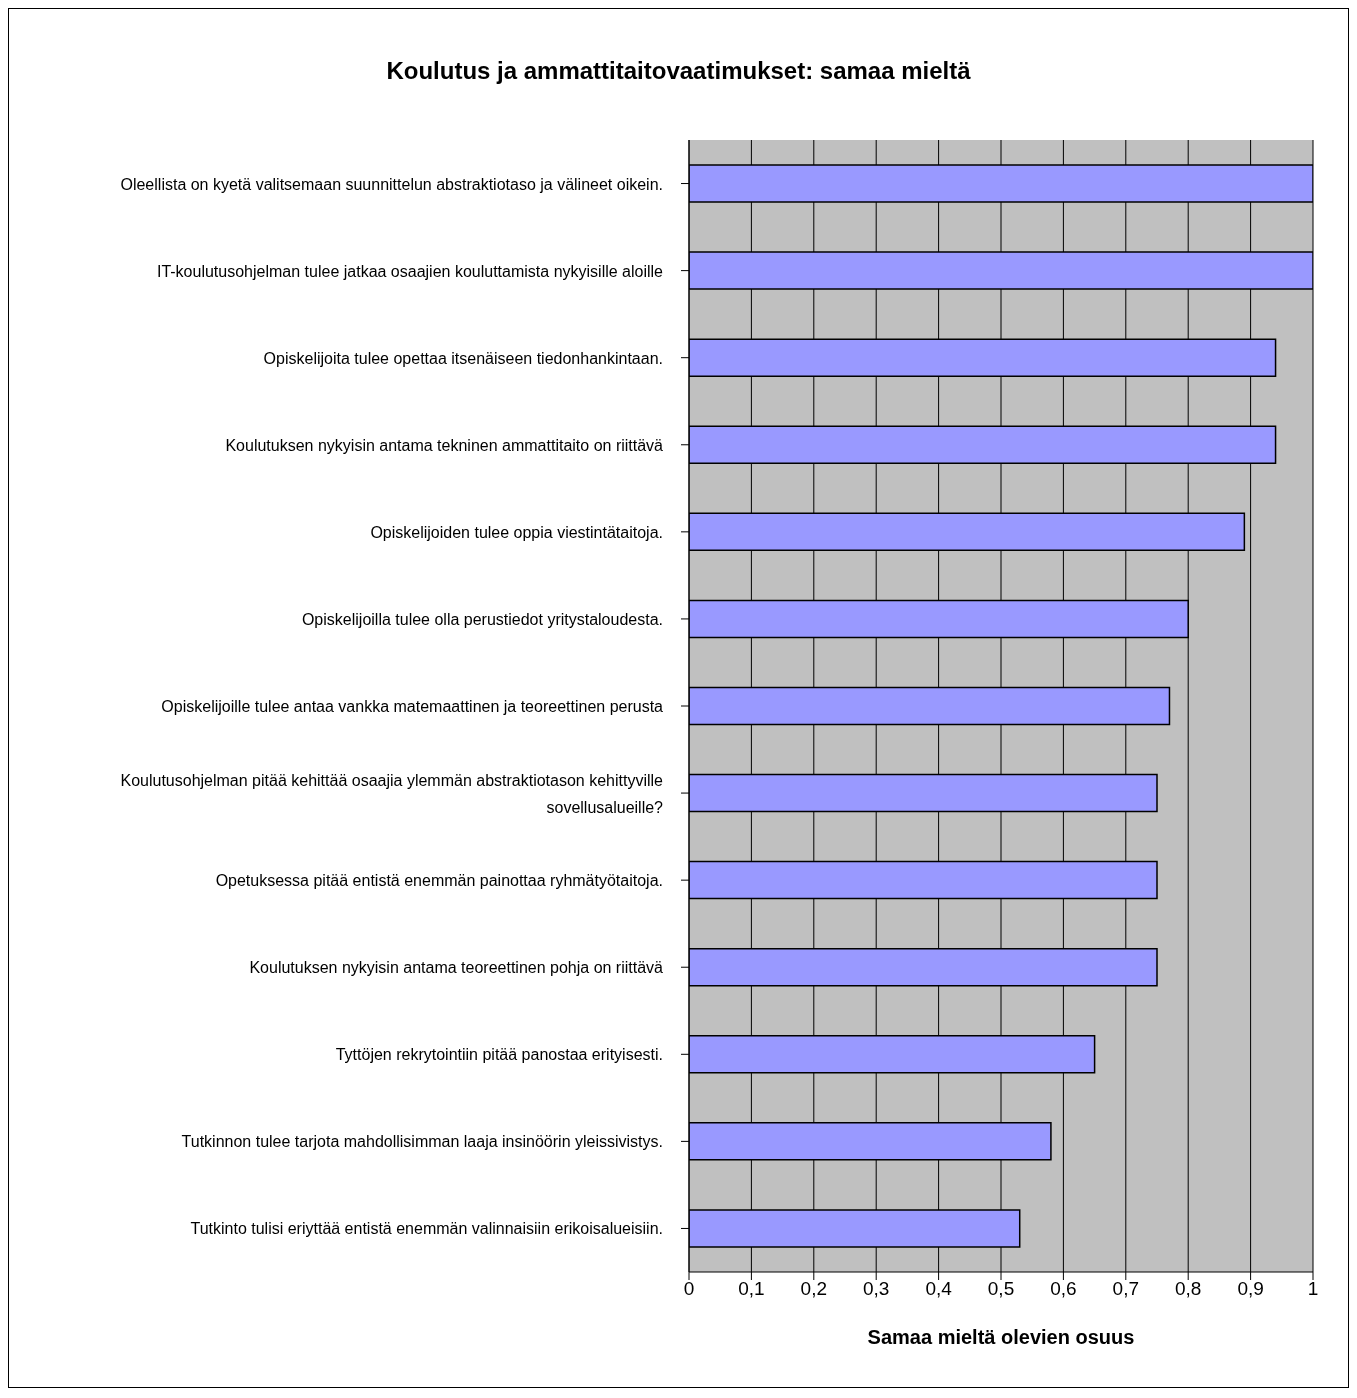 The width and height of the screenshot is (1357, 1398). I want to click on x-tick-label: 0,8, so click(1188, 1289).